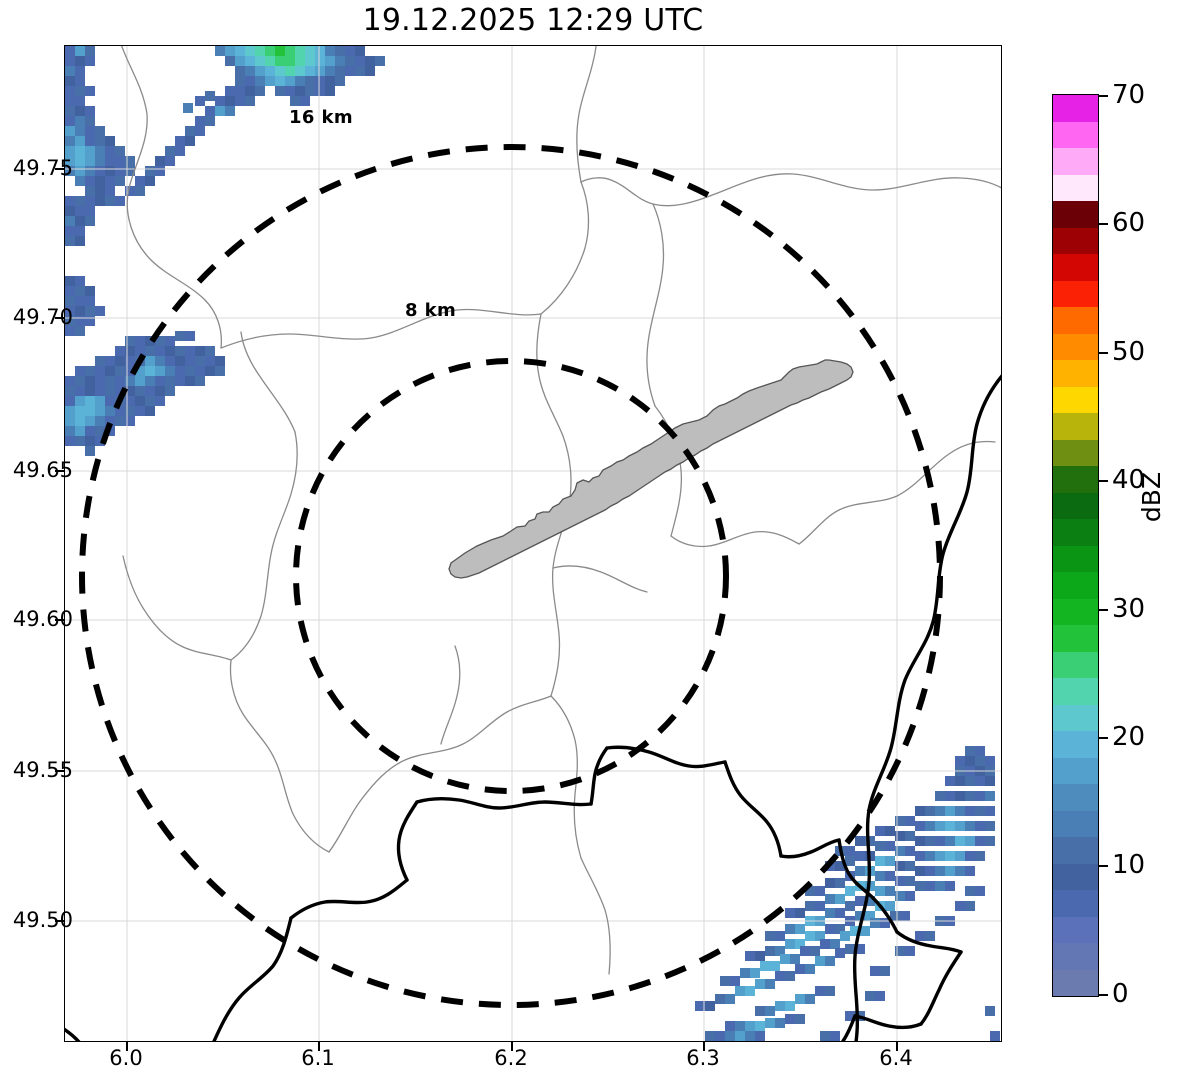  Describe the element at coordinates (1129, 609) in the screenshot. I see `cbar-tick-label-30: 30` at that location.